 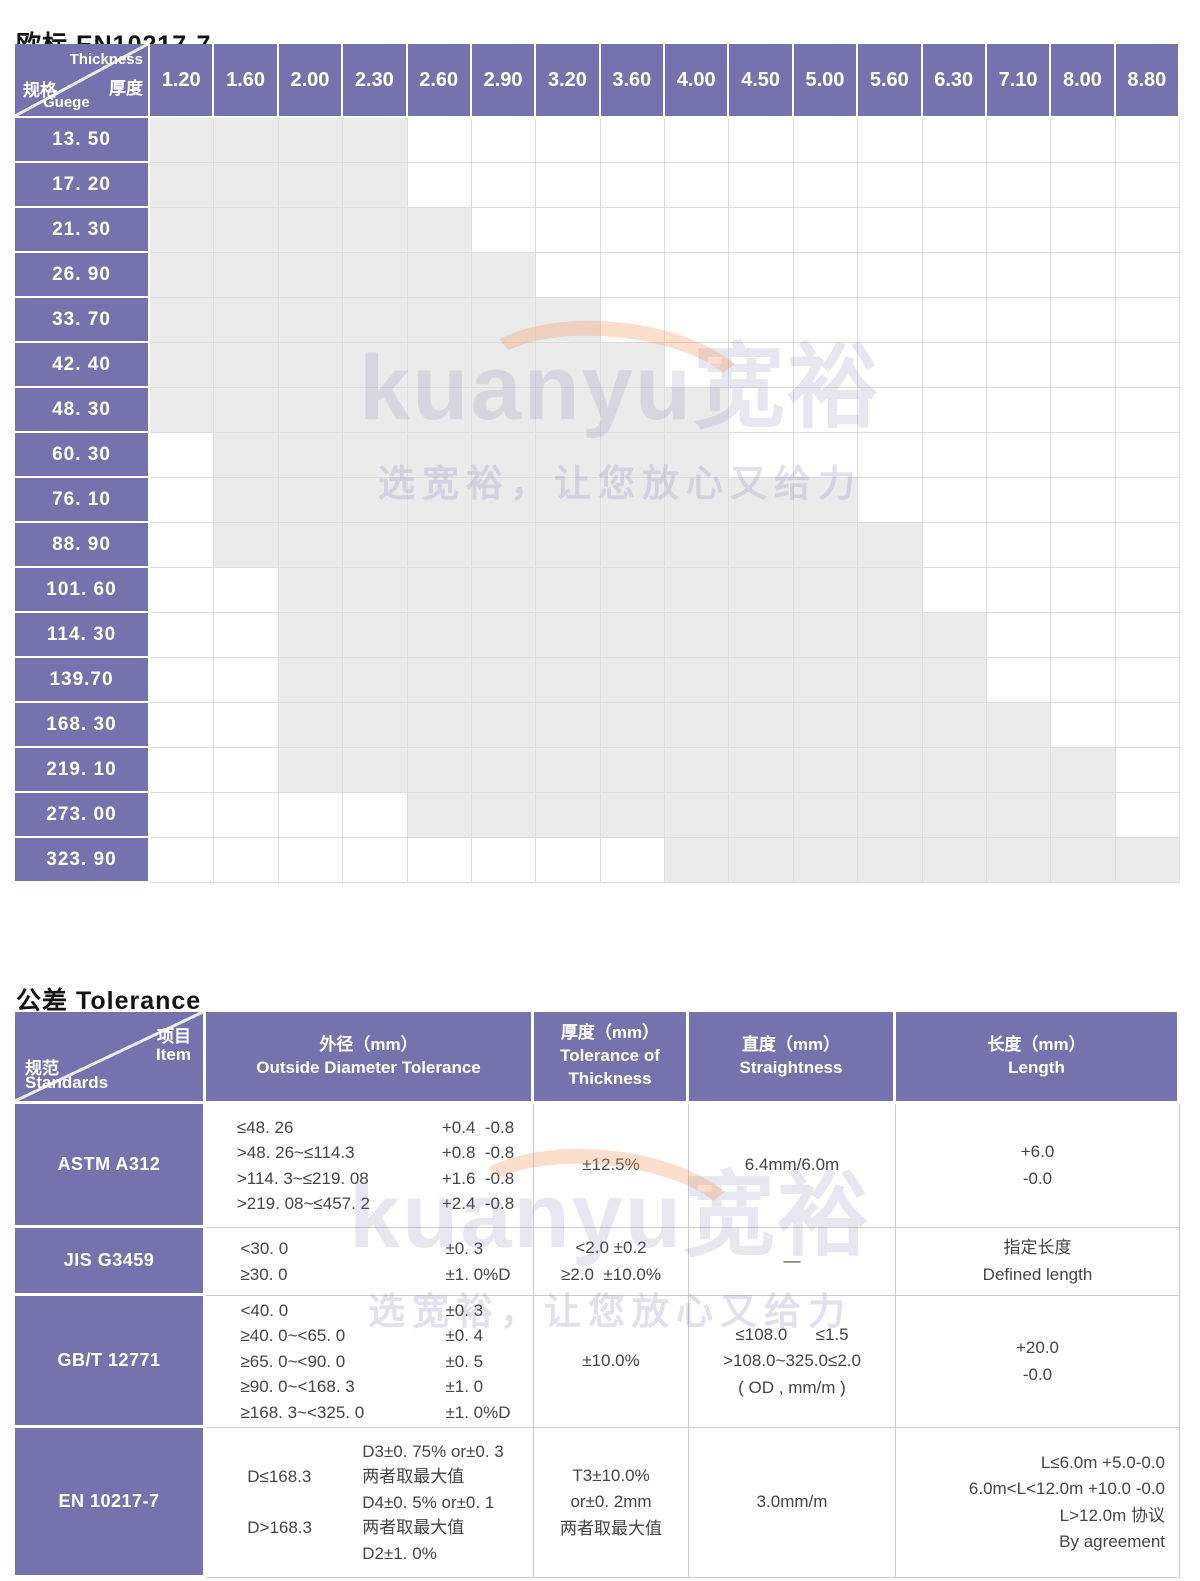 What do you see at coordinates (110, 1058) in the screenshot?
I see `tolerance-corner-cell: 项目 Item 规范 Standards` at bounding box center [110, 1058].